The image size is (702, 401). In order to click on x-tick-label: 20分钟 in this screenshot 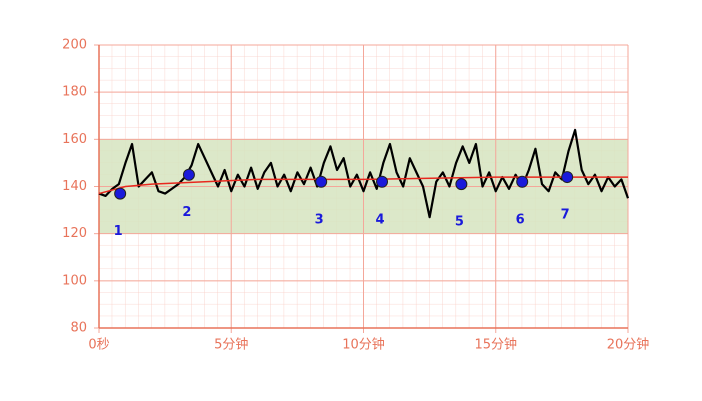, I will do `click(628, 345)`.